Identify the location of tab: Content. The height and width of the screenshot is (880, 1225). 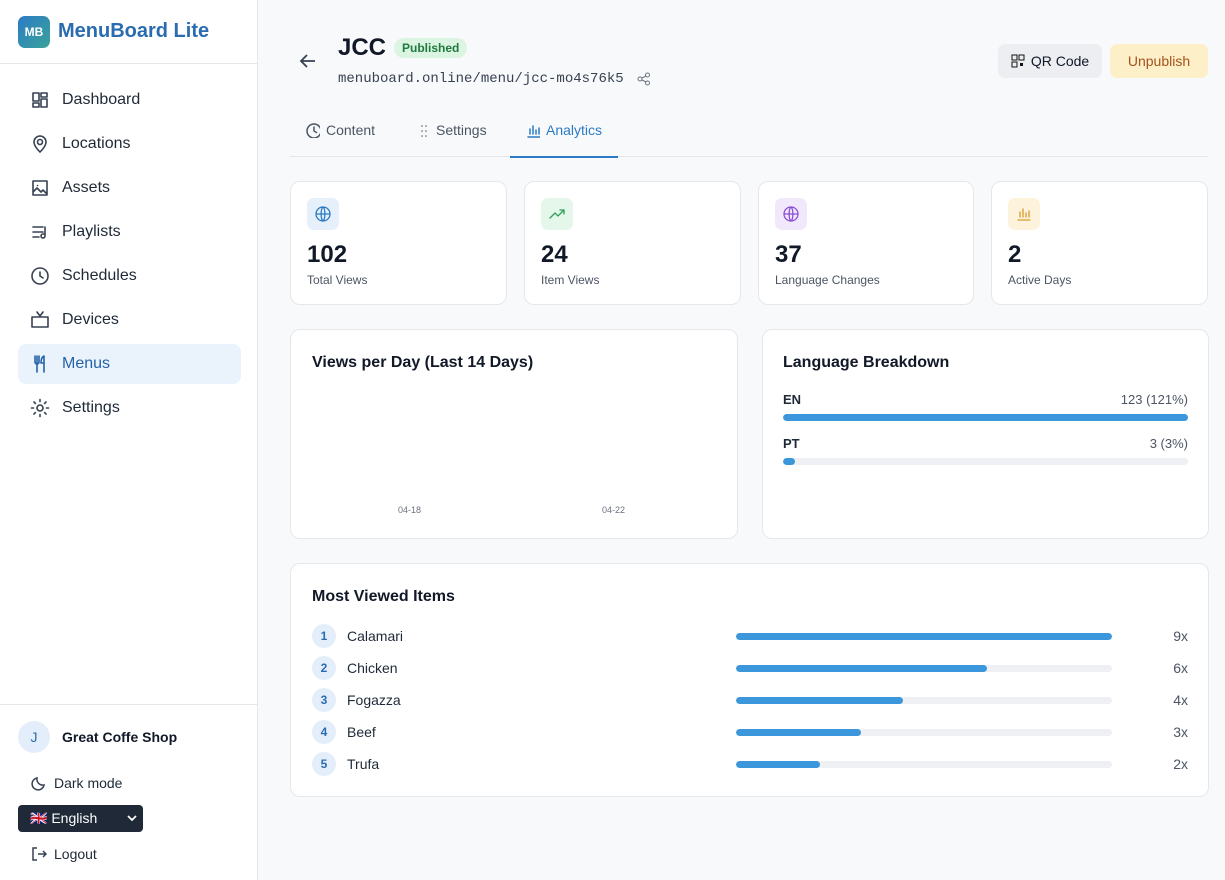
(340, 139).